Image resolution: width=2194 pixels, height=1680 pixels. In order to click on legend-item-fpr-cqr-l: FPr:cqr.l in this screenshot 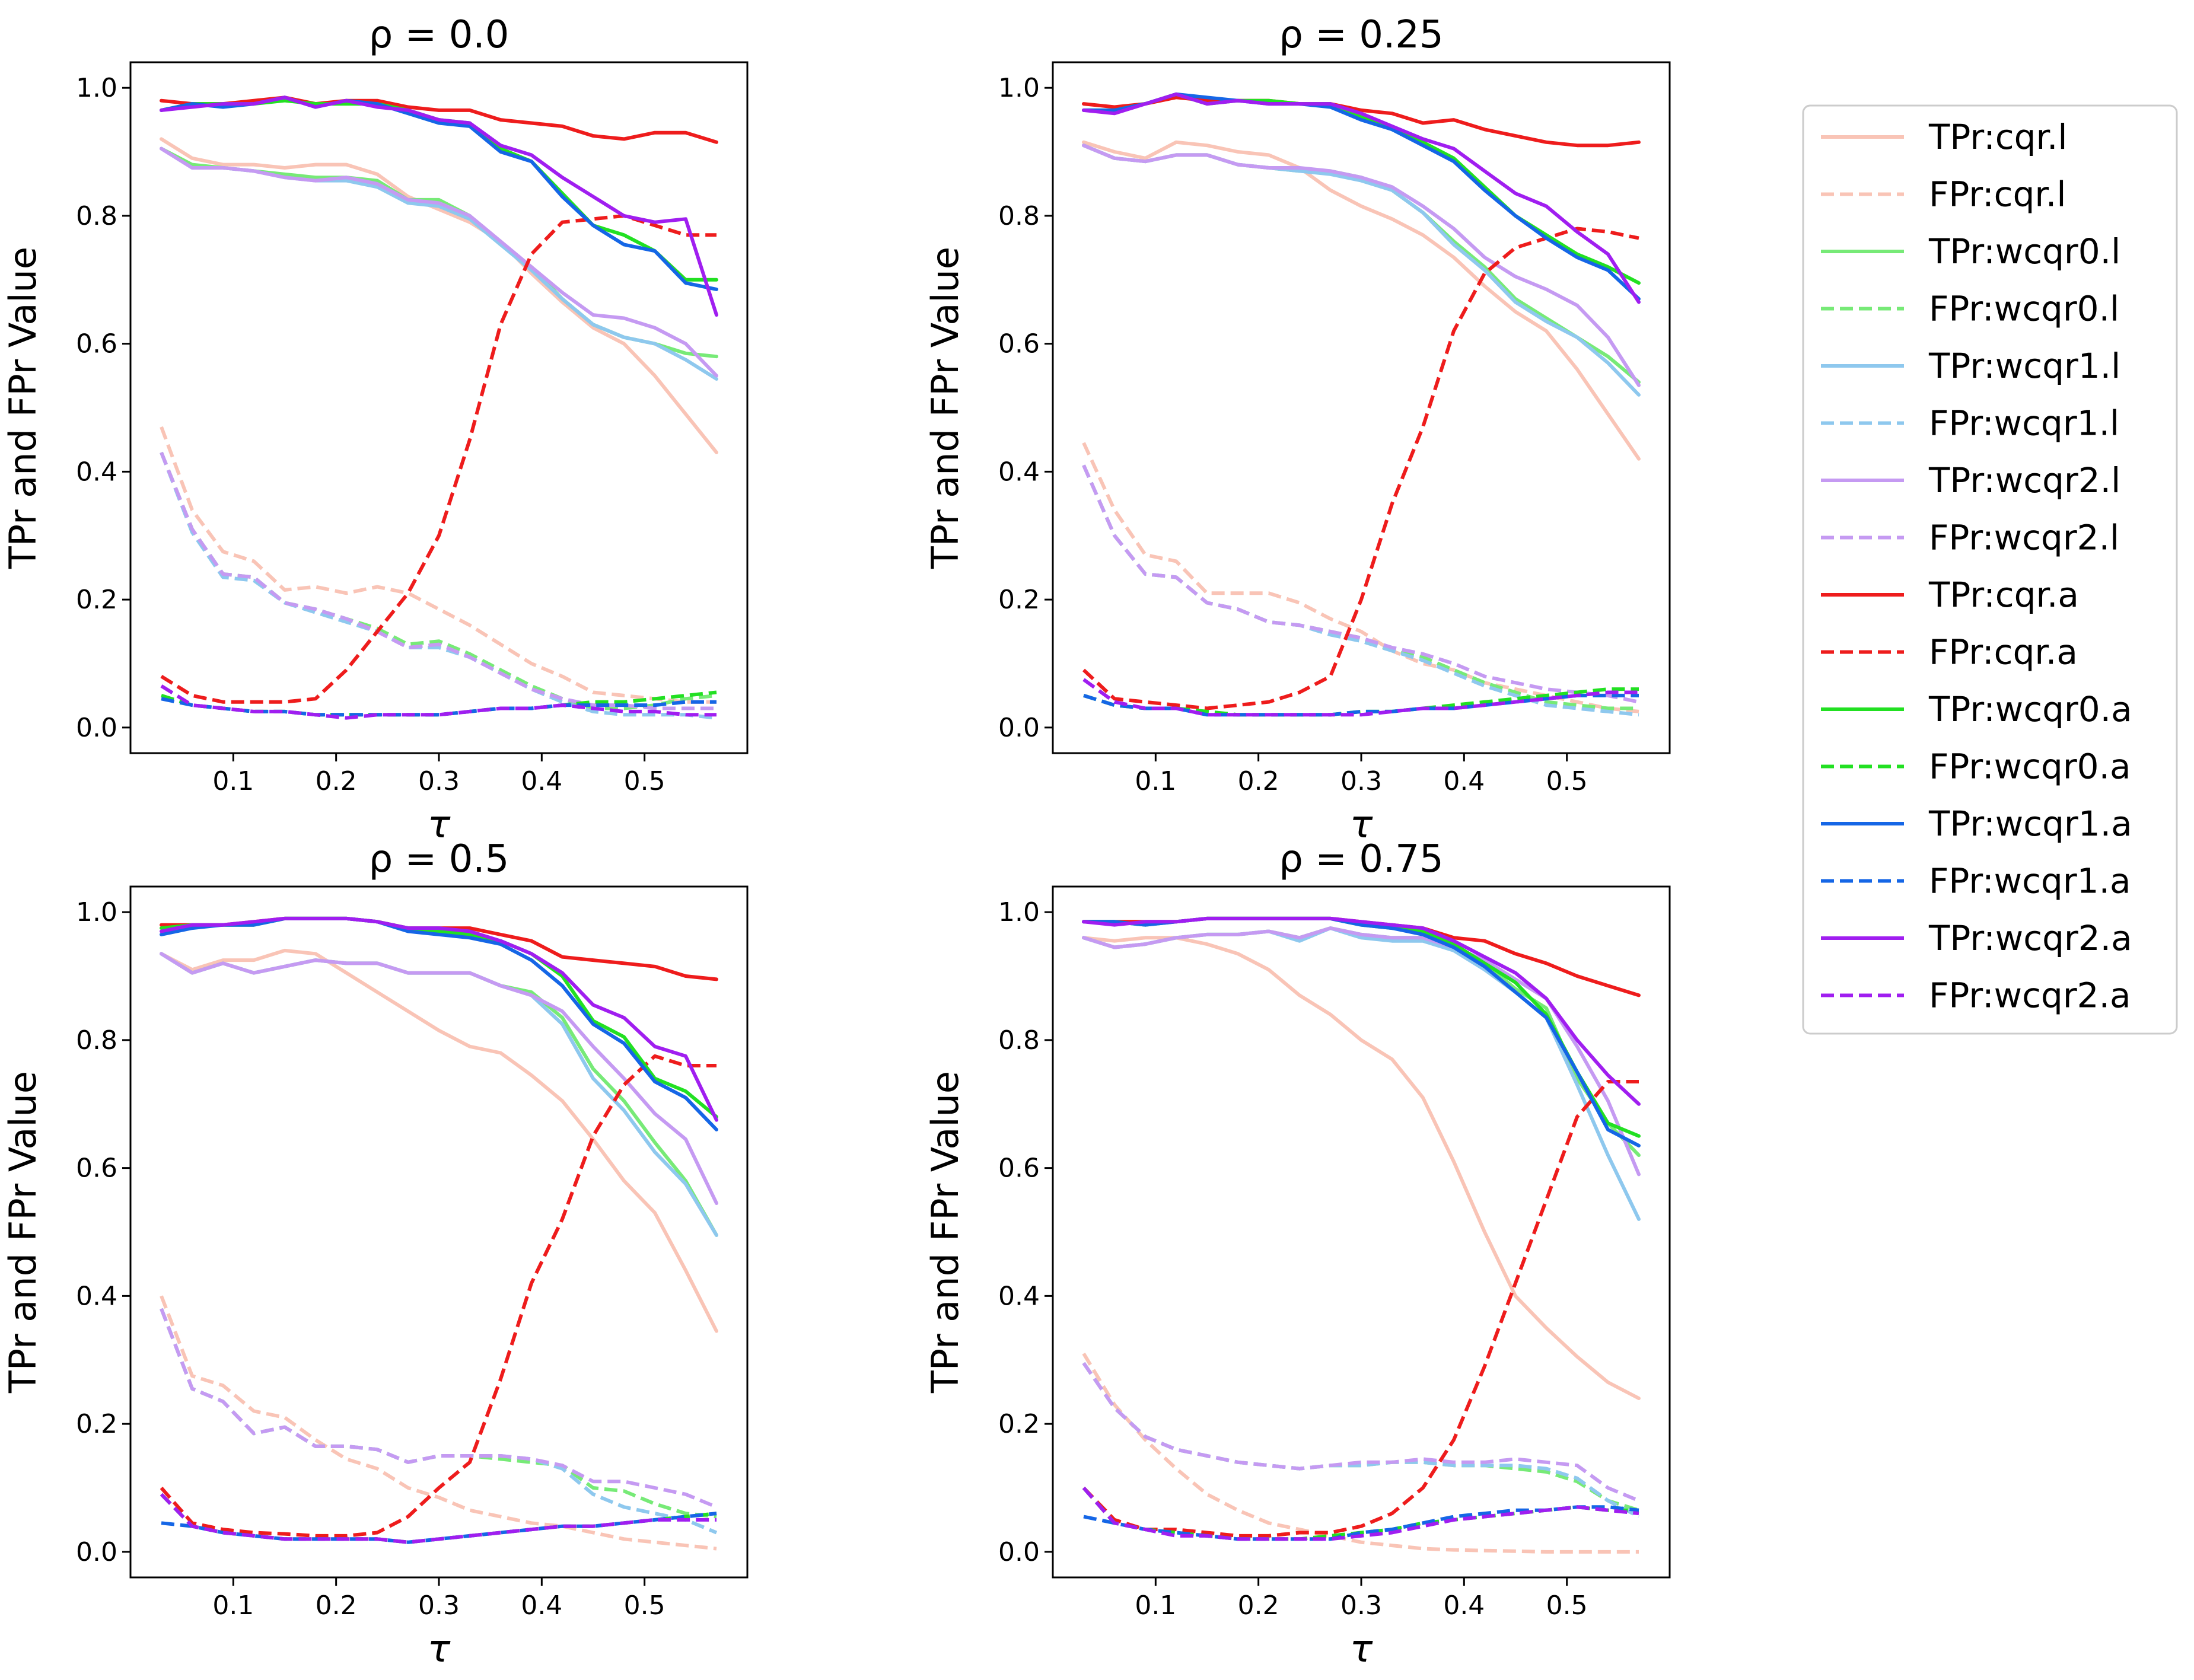, I will do `click(1943, 194)`.